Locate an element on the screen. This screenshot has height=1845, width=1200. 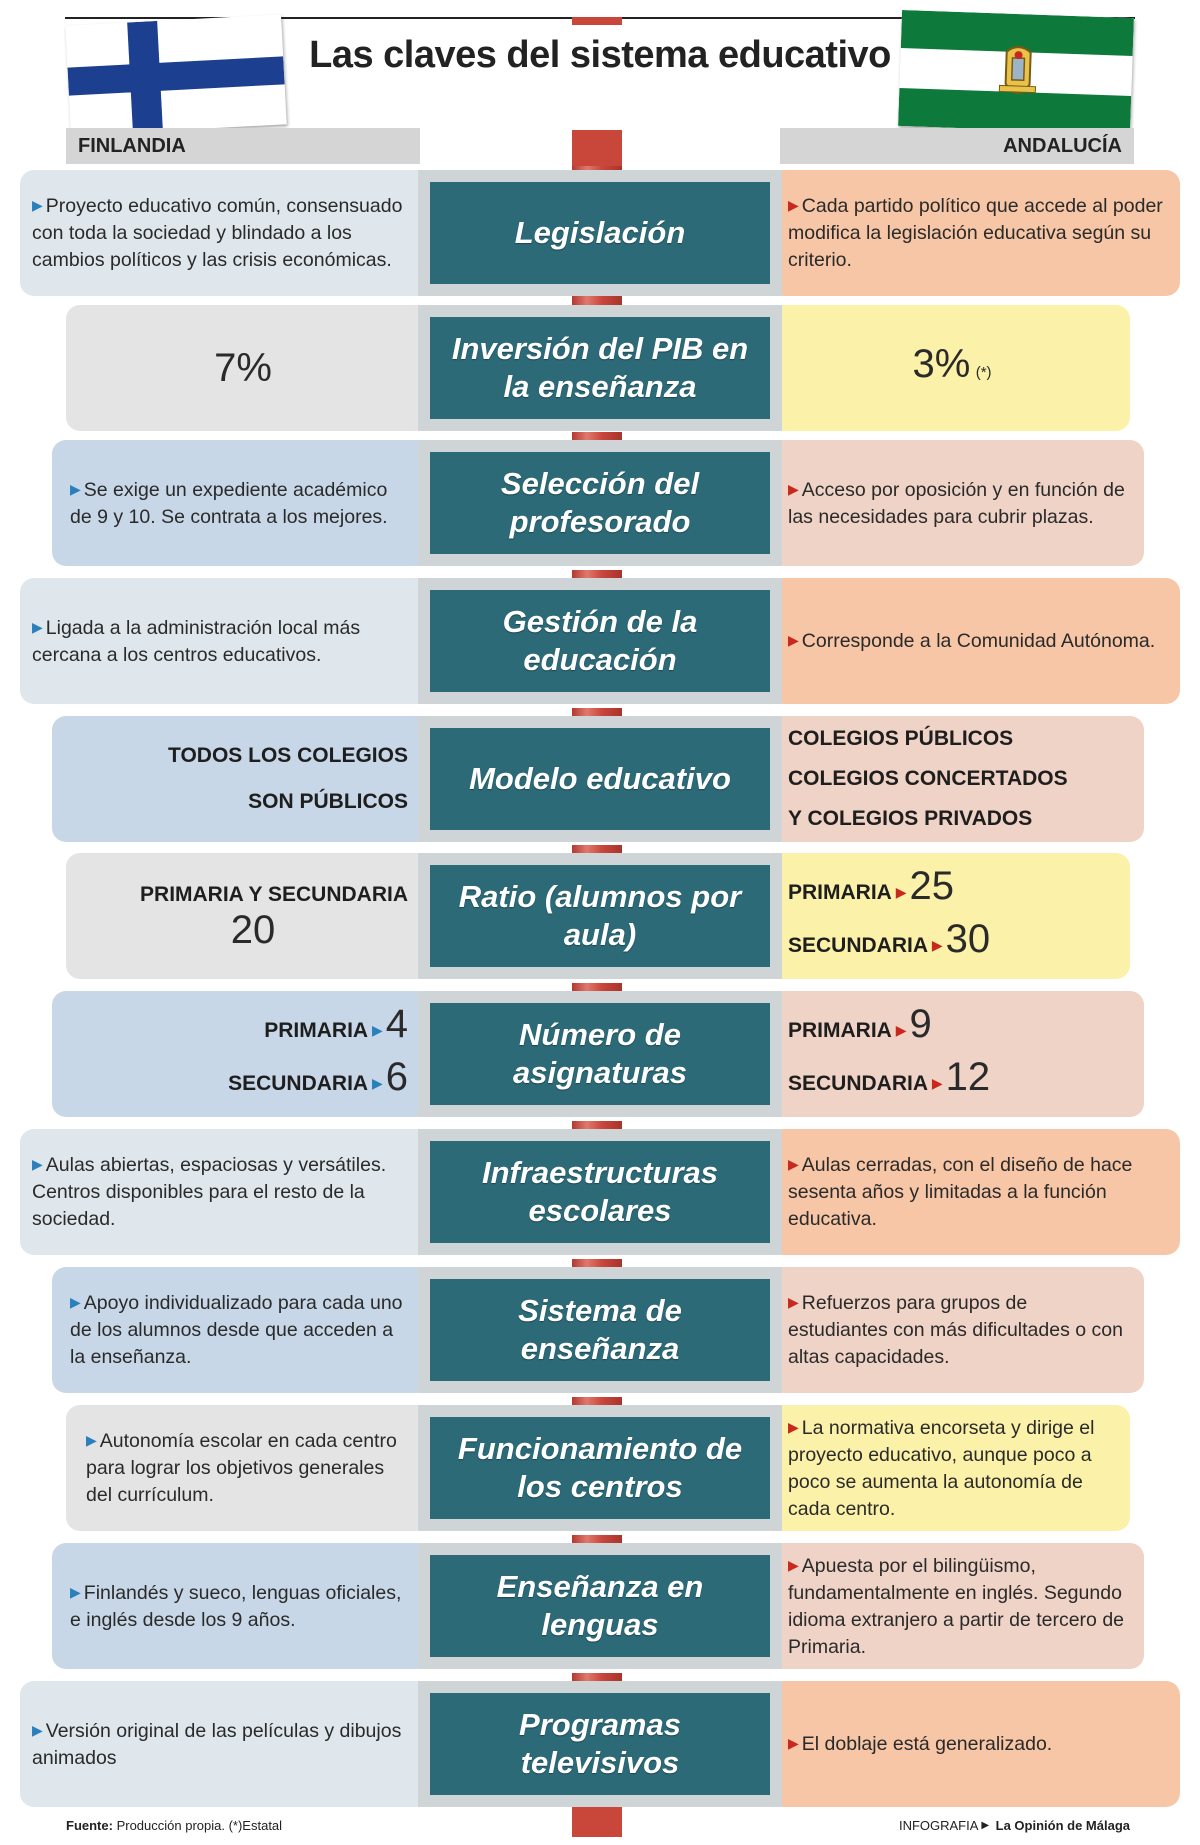
left-heading: PRIMARIA Y SECUNDARIA is located at coordinates (274, 894).